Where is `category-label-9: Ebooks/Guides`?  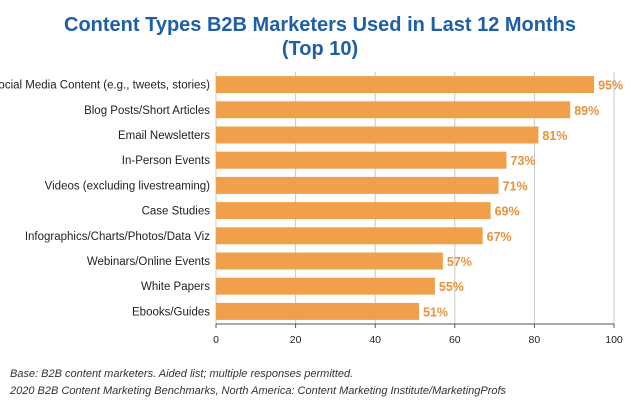 category-label-9: Ebooks/Guides is located at coordinates (171, 312).